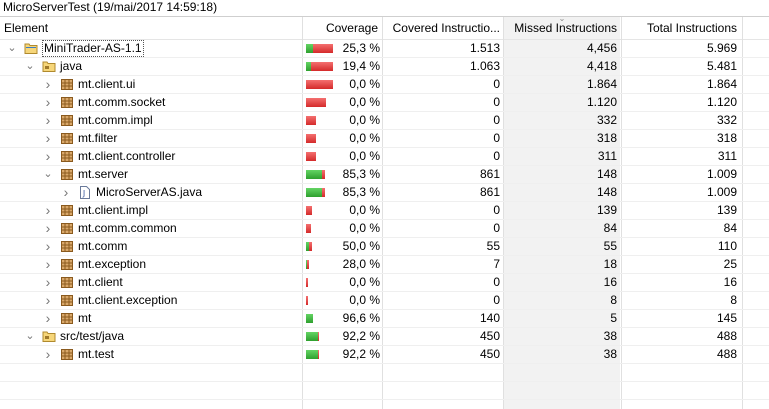  Describe the element at coordinates (721, 174) in the screenshot. I see `total-instructions-value: 1.009` at that location.